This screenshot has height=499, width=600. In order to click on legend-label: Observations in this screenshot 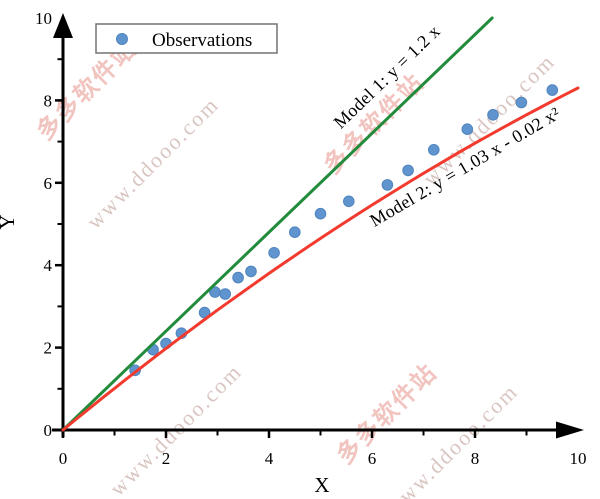, I will do `click(202, 40)`.